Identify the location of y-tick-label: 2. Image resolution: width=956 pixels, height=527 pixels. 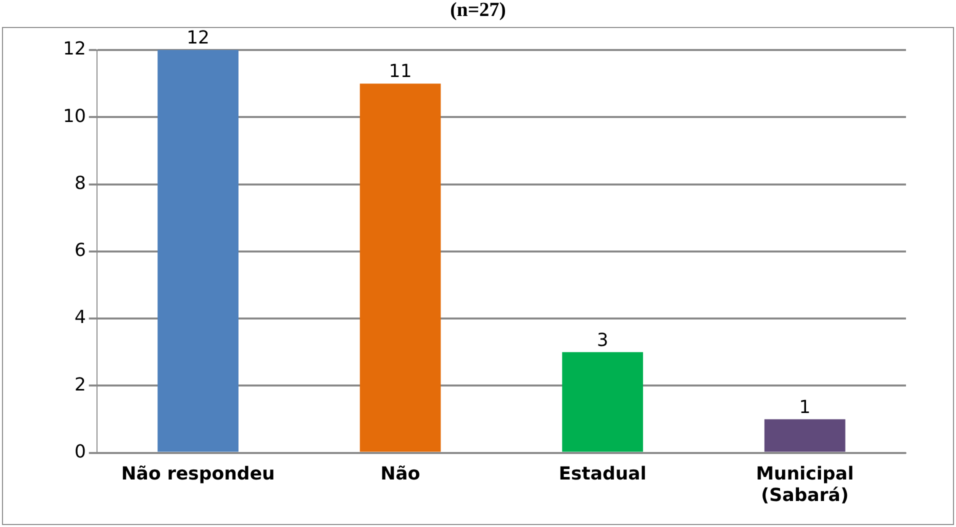
(80, 385).